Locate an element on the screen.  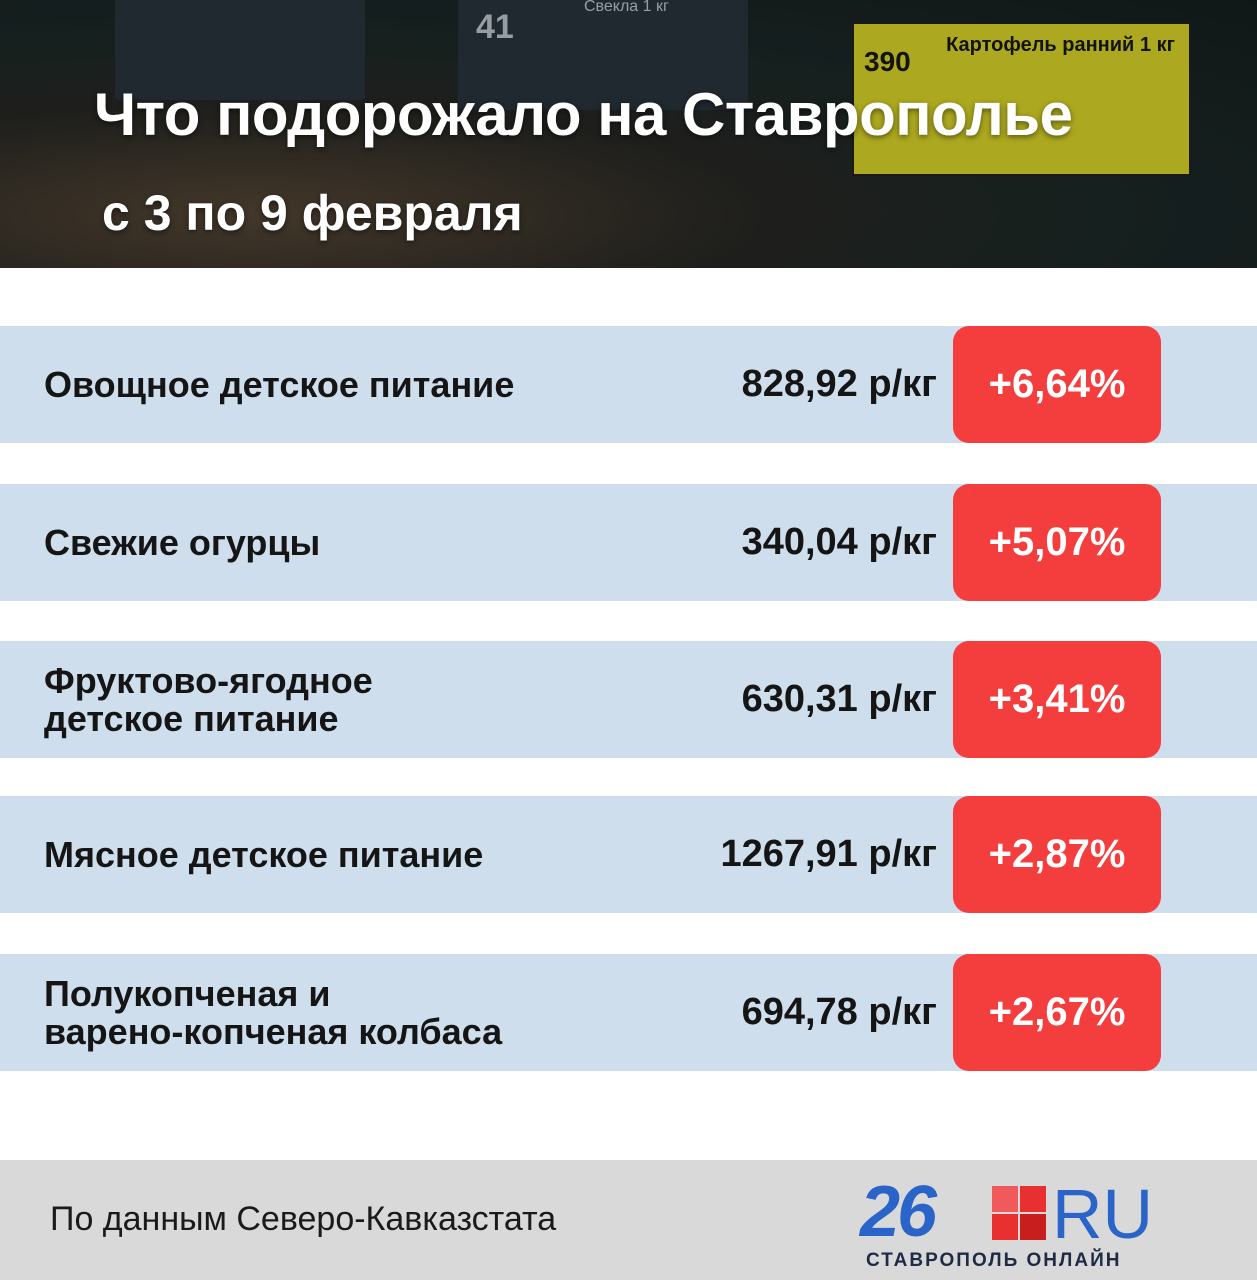
change-badge: +2,87% is located at coordinates (1057, 854).